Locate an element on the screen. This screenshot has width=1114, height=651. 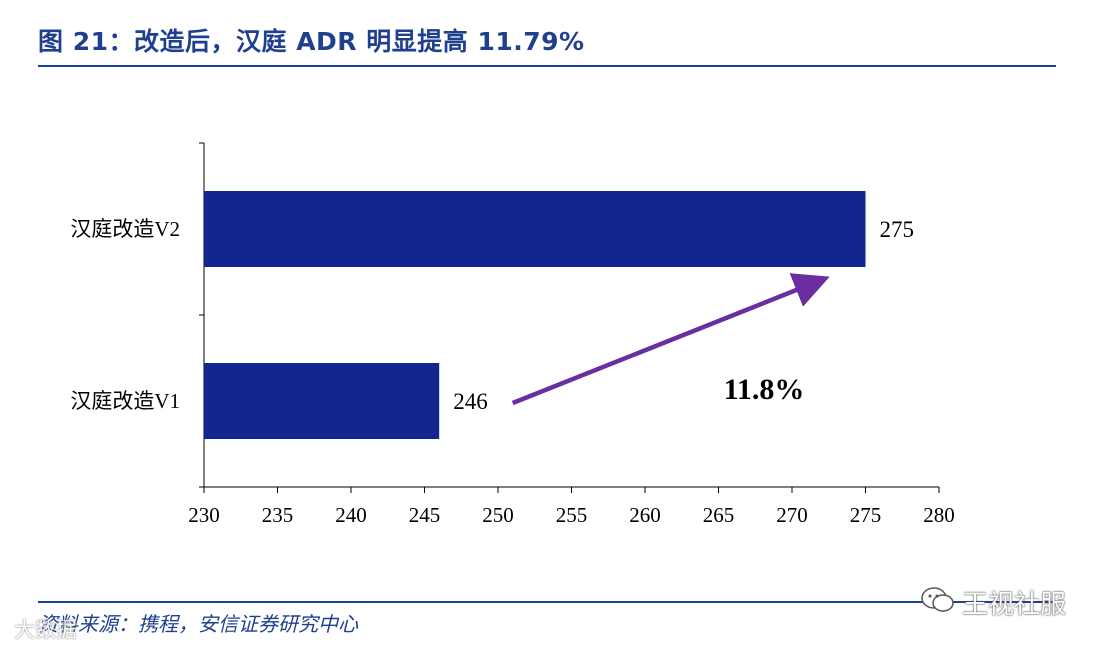
x-tick-label: 280 is located at coordinates (939, 515).